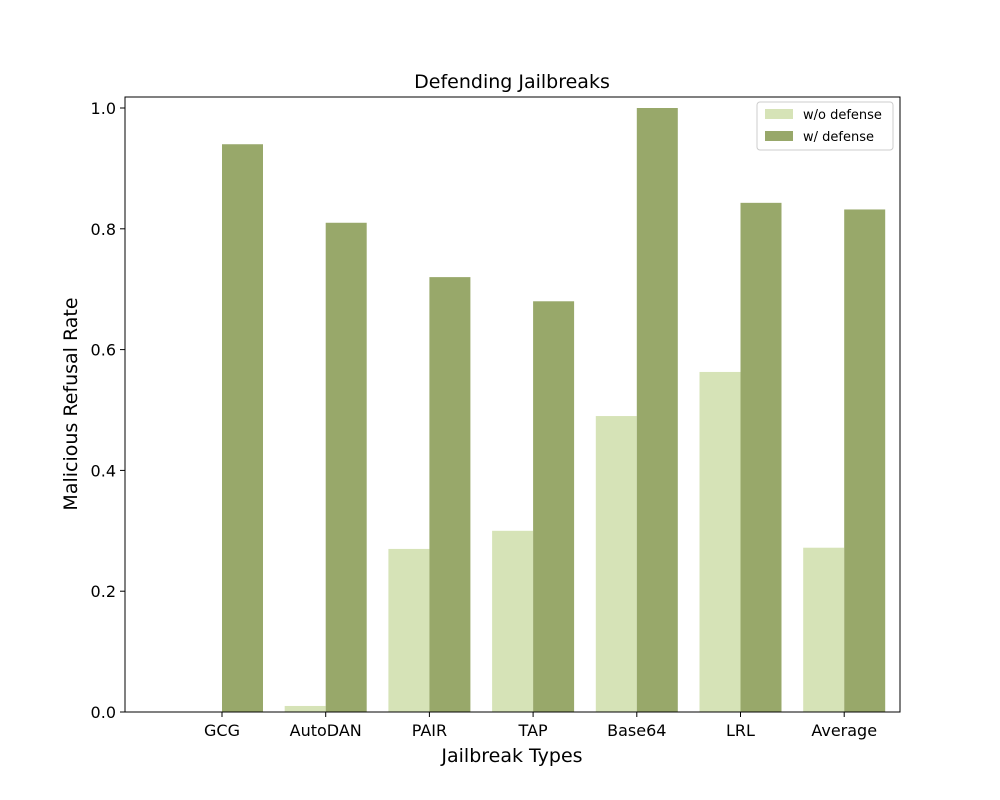  Describe the element at coordinates (824, 629) in the screenshot. I see `bar-w-o-defense-average` at that location.